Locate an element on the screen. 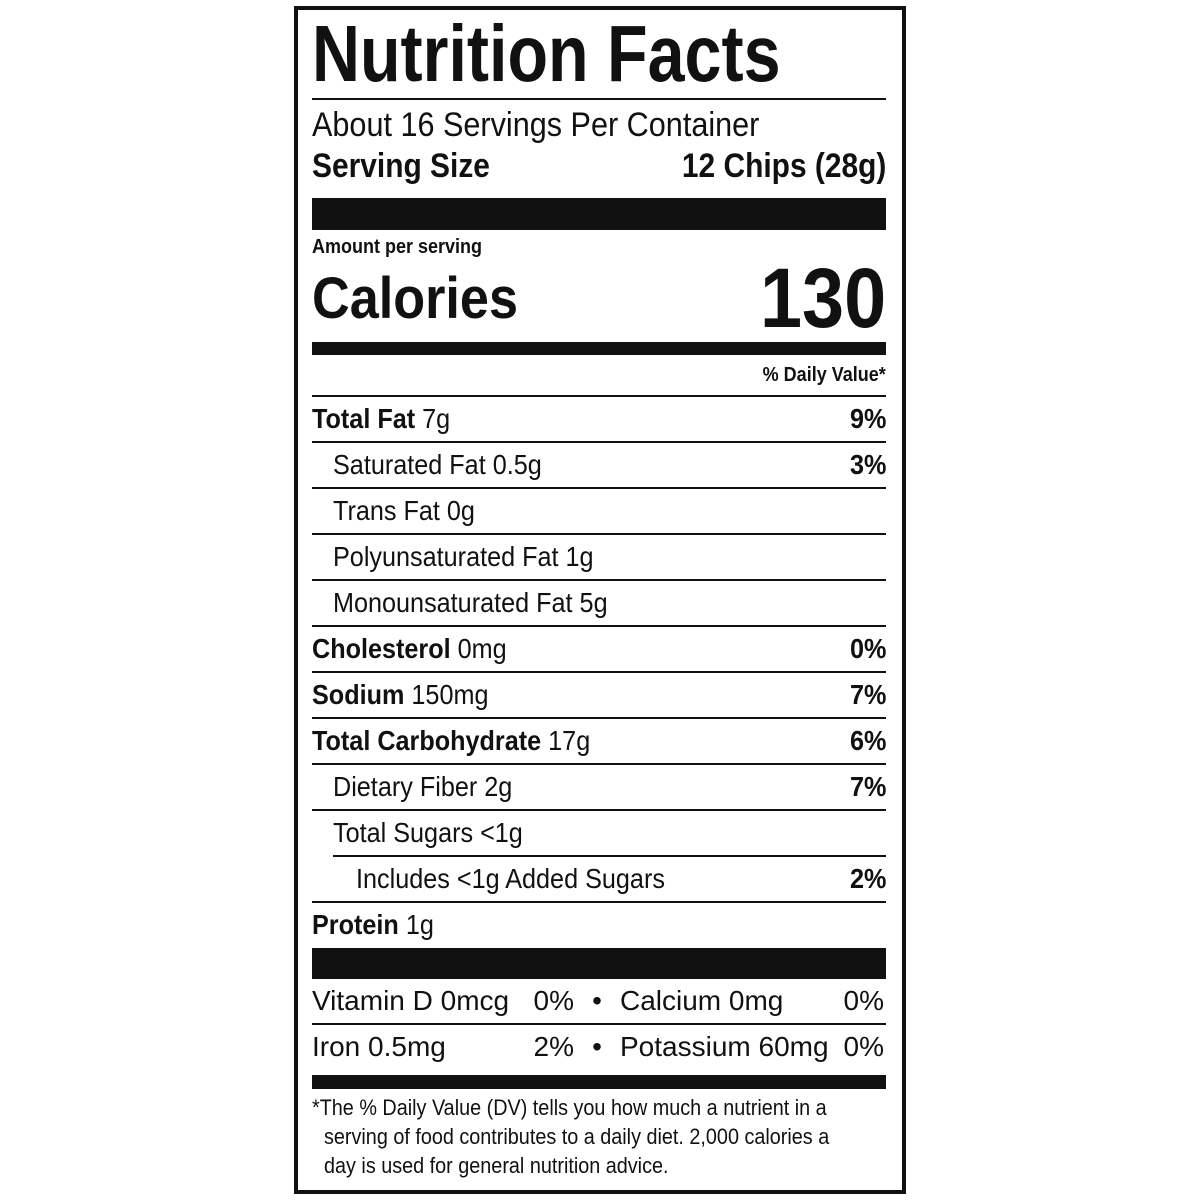 The image size is (1200, 1200). nutrient-name: Includes <1g Added Sugars is located at coordinates (510, 878).